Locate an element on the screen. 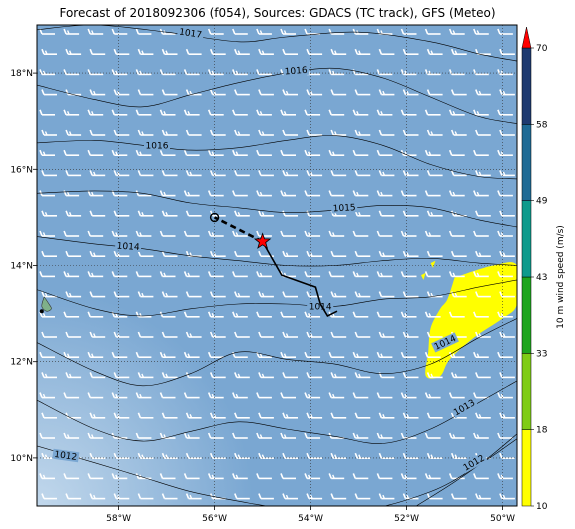 This screenshot has width=575, height=529. island-marker is located at coordinates (41, 311).